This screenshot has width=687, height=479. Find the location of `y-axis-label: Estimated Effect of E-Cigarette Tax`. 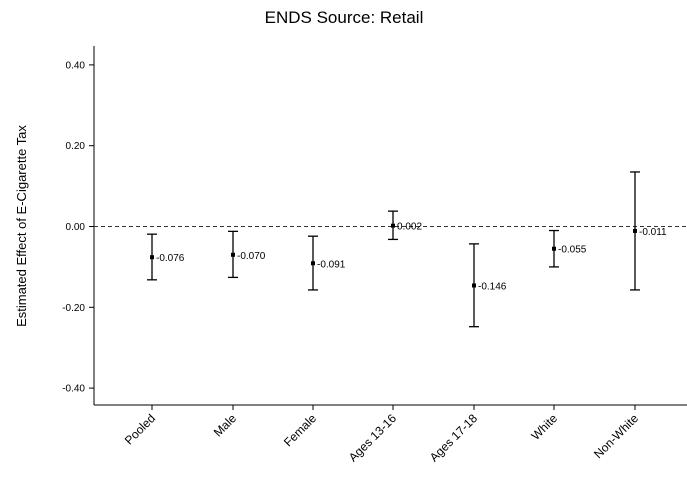

y-axis-label: Estimated Effect of E-Cigarette Tax is located at coordinates (21, 226).